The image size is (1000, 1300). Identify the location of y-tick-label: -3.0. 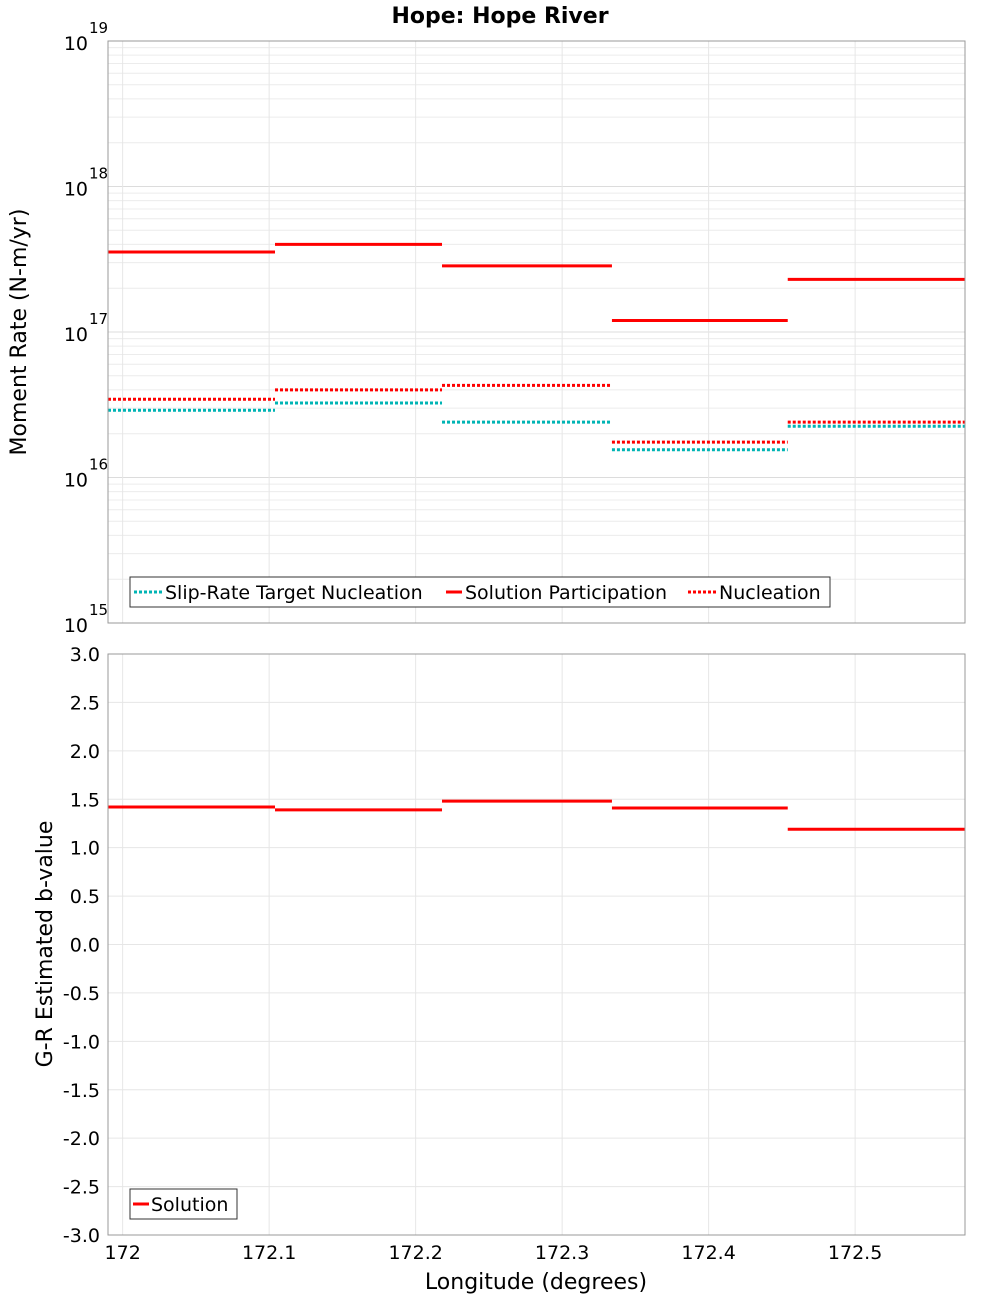
(81, 1236).